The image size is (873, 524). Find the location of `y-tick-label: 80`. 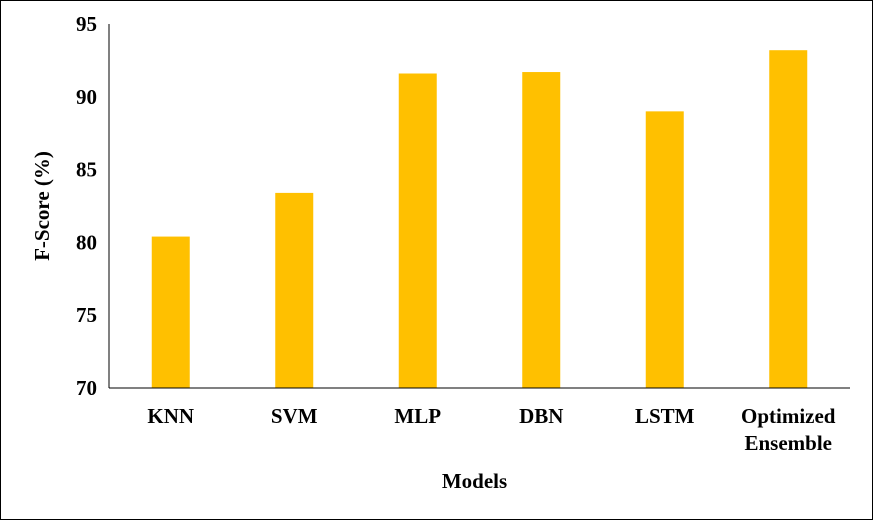

y-tick-label: 80 is located at coordinates (86, 242).